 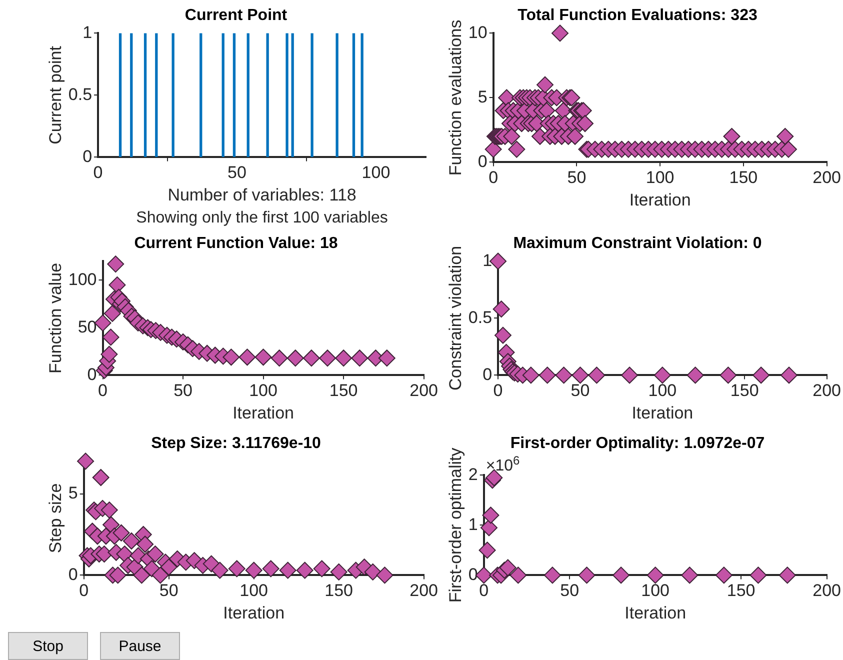 What do you see at coordinates (487, 260) in the screenshot?
I see `y-tick-label: 1` at bounding box center [487, 260].